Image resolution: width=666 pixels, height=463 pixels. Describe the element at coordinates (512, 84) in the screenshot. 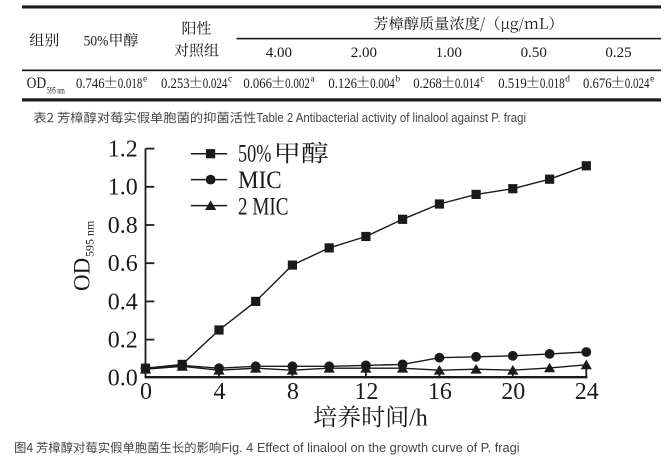

I see `svg-text: 0.519` at that location.